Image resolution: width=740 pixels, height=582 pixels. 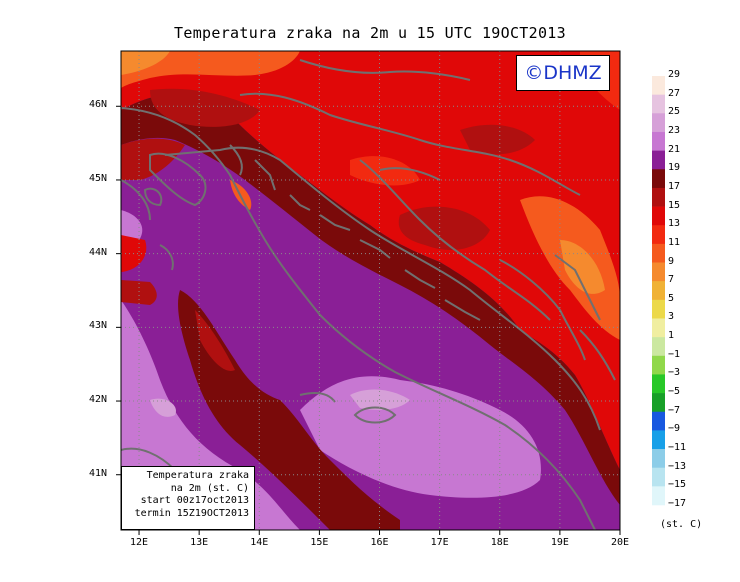 What do you see at coordinates (194, 500) in the screenshot?
I see `info-line: start 00z17oct2013` at bounding box center [194, 500].